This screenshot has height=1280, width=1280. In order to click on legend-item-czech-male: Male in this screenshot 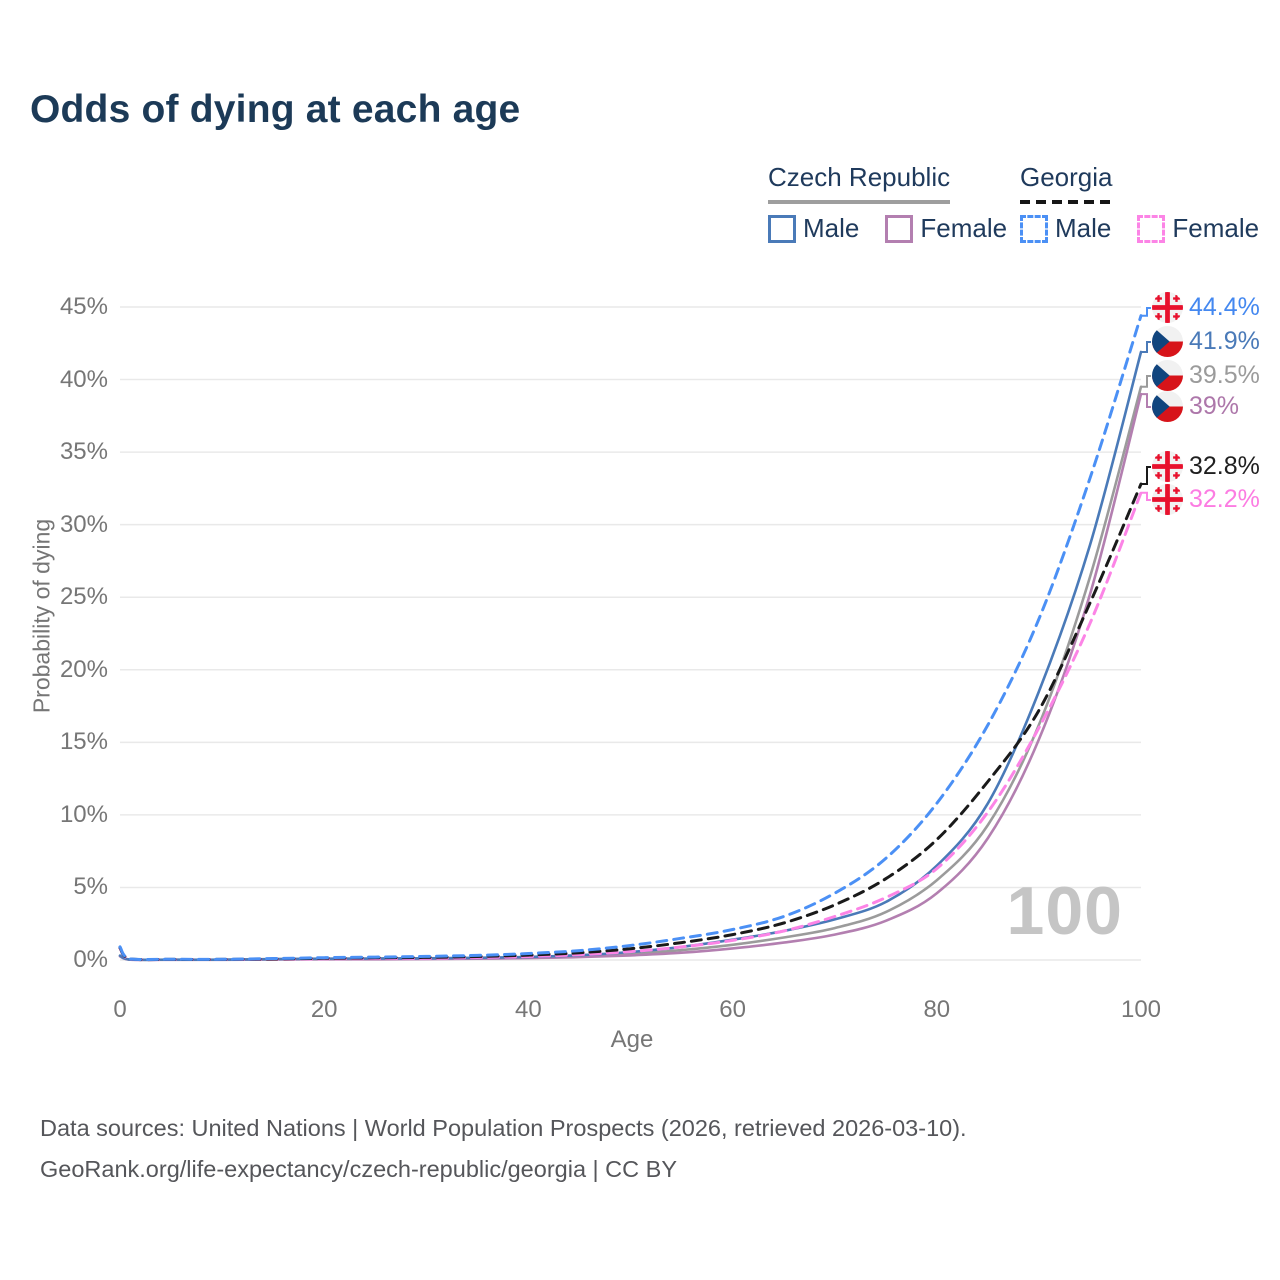, I will do `click(813, 228)`.